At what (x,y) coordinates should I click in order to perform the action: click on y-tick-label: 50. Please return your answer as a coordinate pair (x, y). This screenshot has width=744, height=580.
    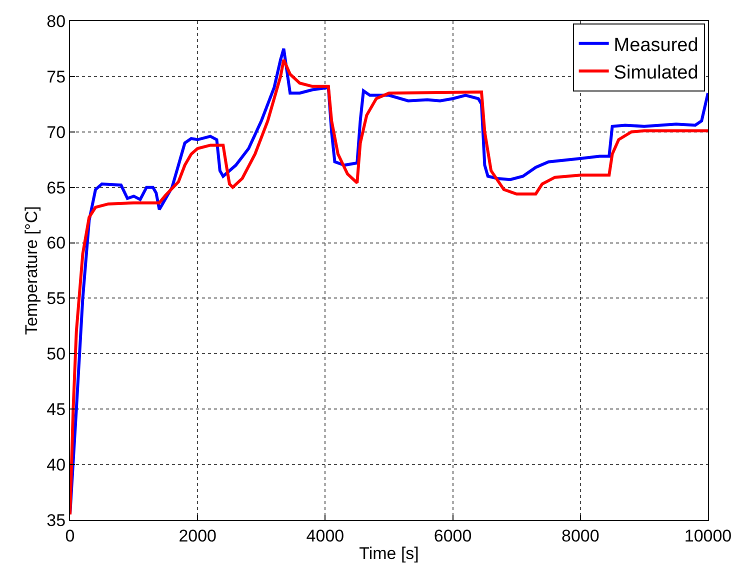
    Looking at the image, I should click on (56, 354).